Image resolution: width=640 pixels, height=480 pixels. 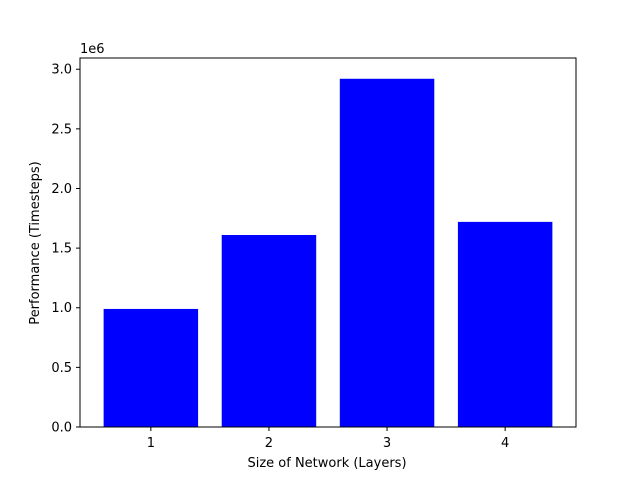 I want to click on x-axis-ticks: 1 2 3 4, so click(x=328, y=439).